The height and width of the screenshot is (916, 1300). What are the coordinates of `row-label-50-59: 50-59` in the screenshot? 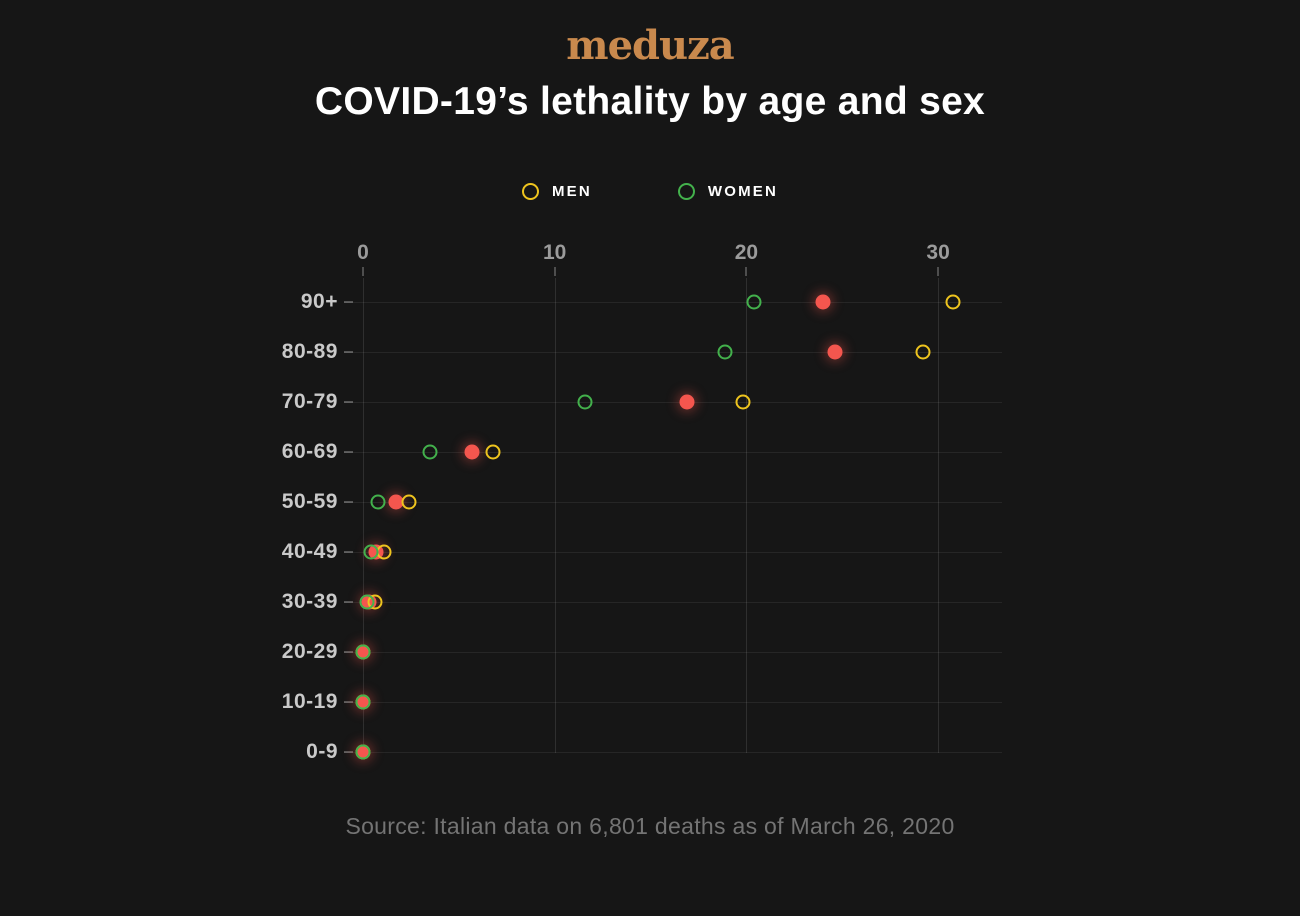 It's located at (309, 501).